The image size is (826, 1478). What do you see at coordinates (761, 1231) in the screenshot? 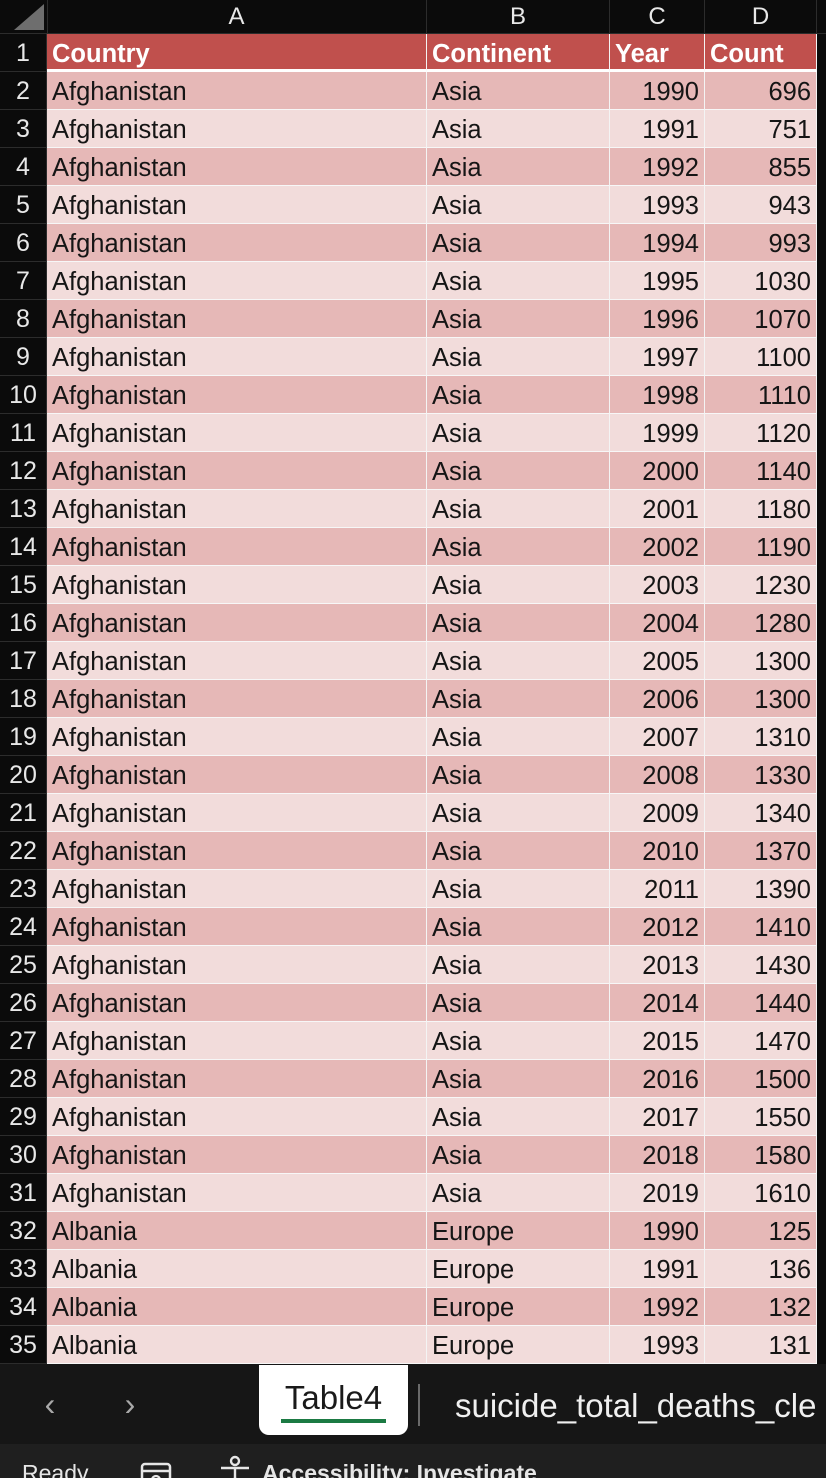
I see `cell-count: 125` at bounding box center [761, 1231].